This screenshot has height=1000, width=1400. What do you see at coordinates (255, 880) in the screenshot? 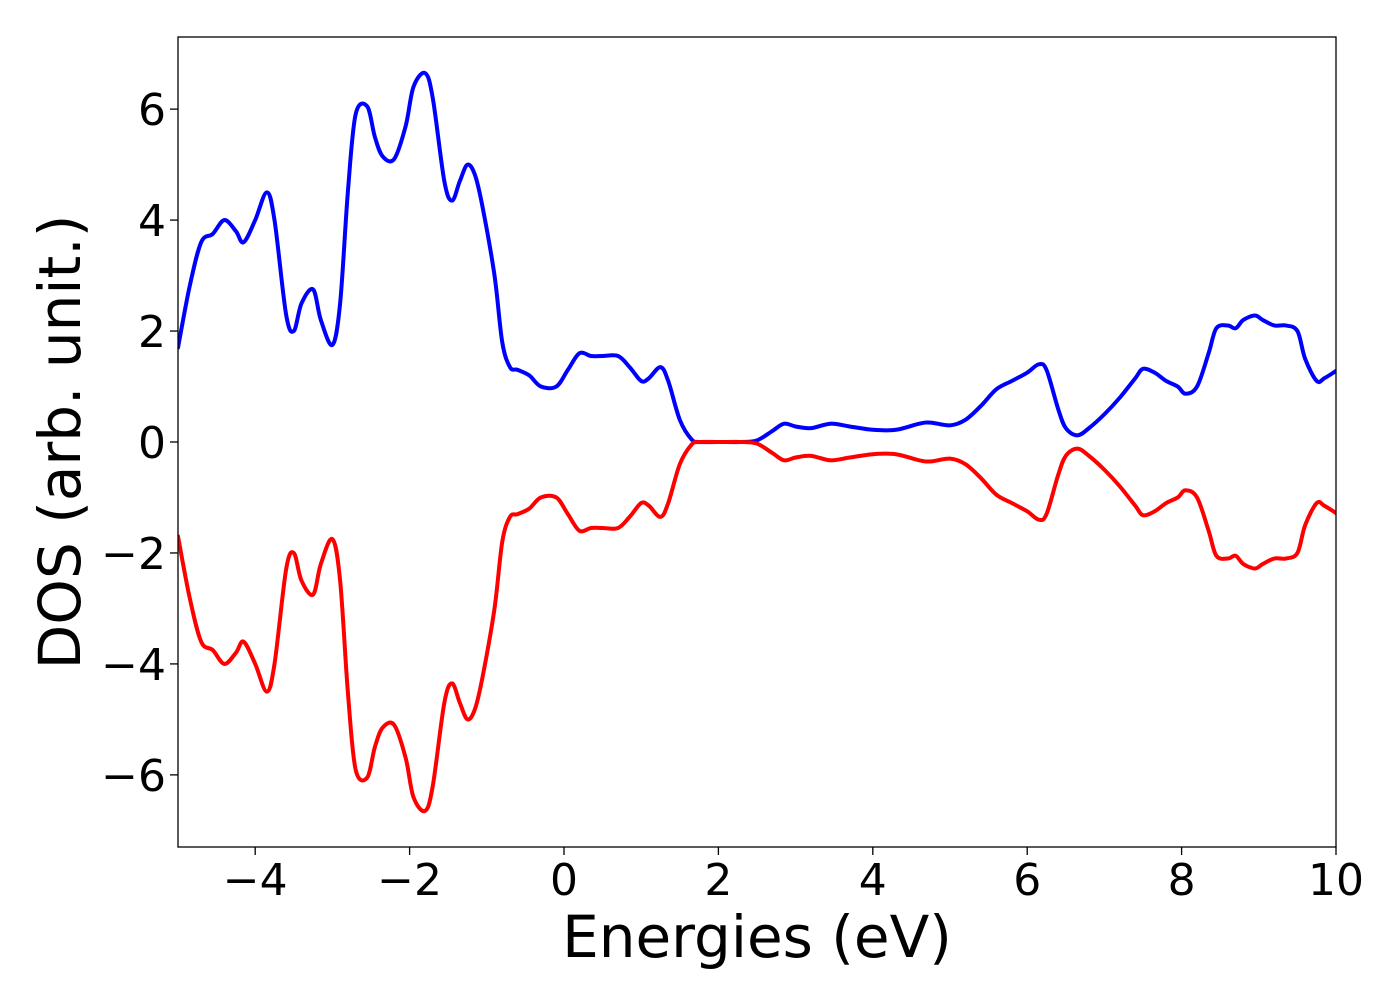
I see `x-tick-label: −4` at bounding box center [255, 880].